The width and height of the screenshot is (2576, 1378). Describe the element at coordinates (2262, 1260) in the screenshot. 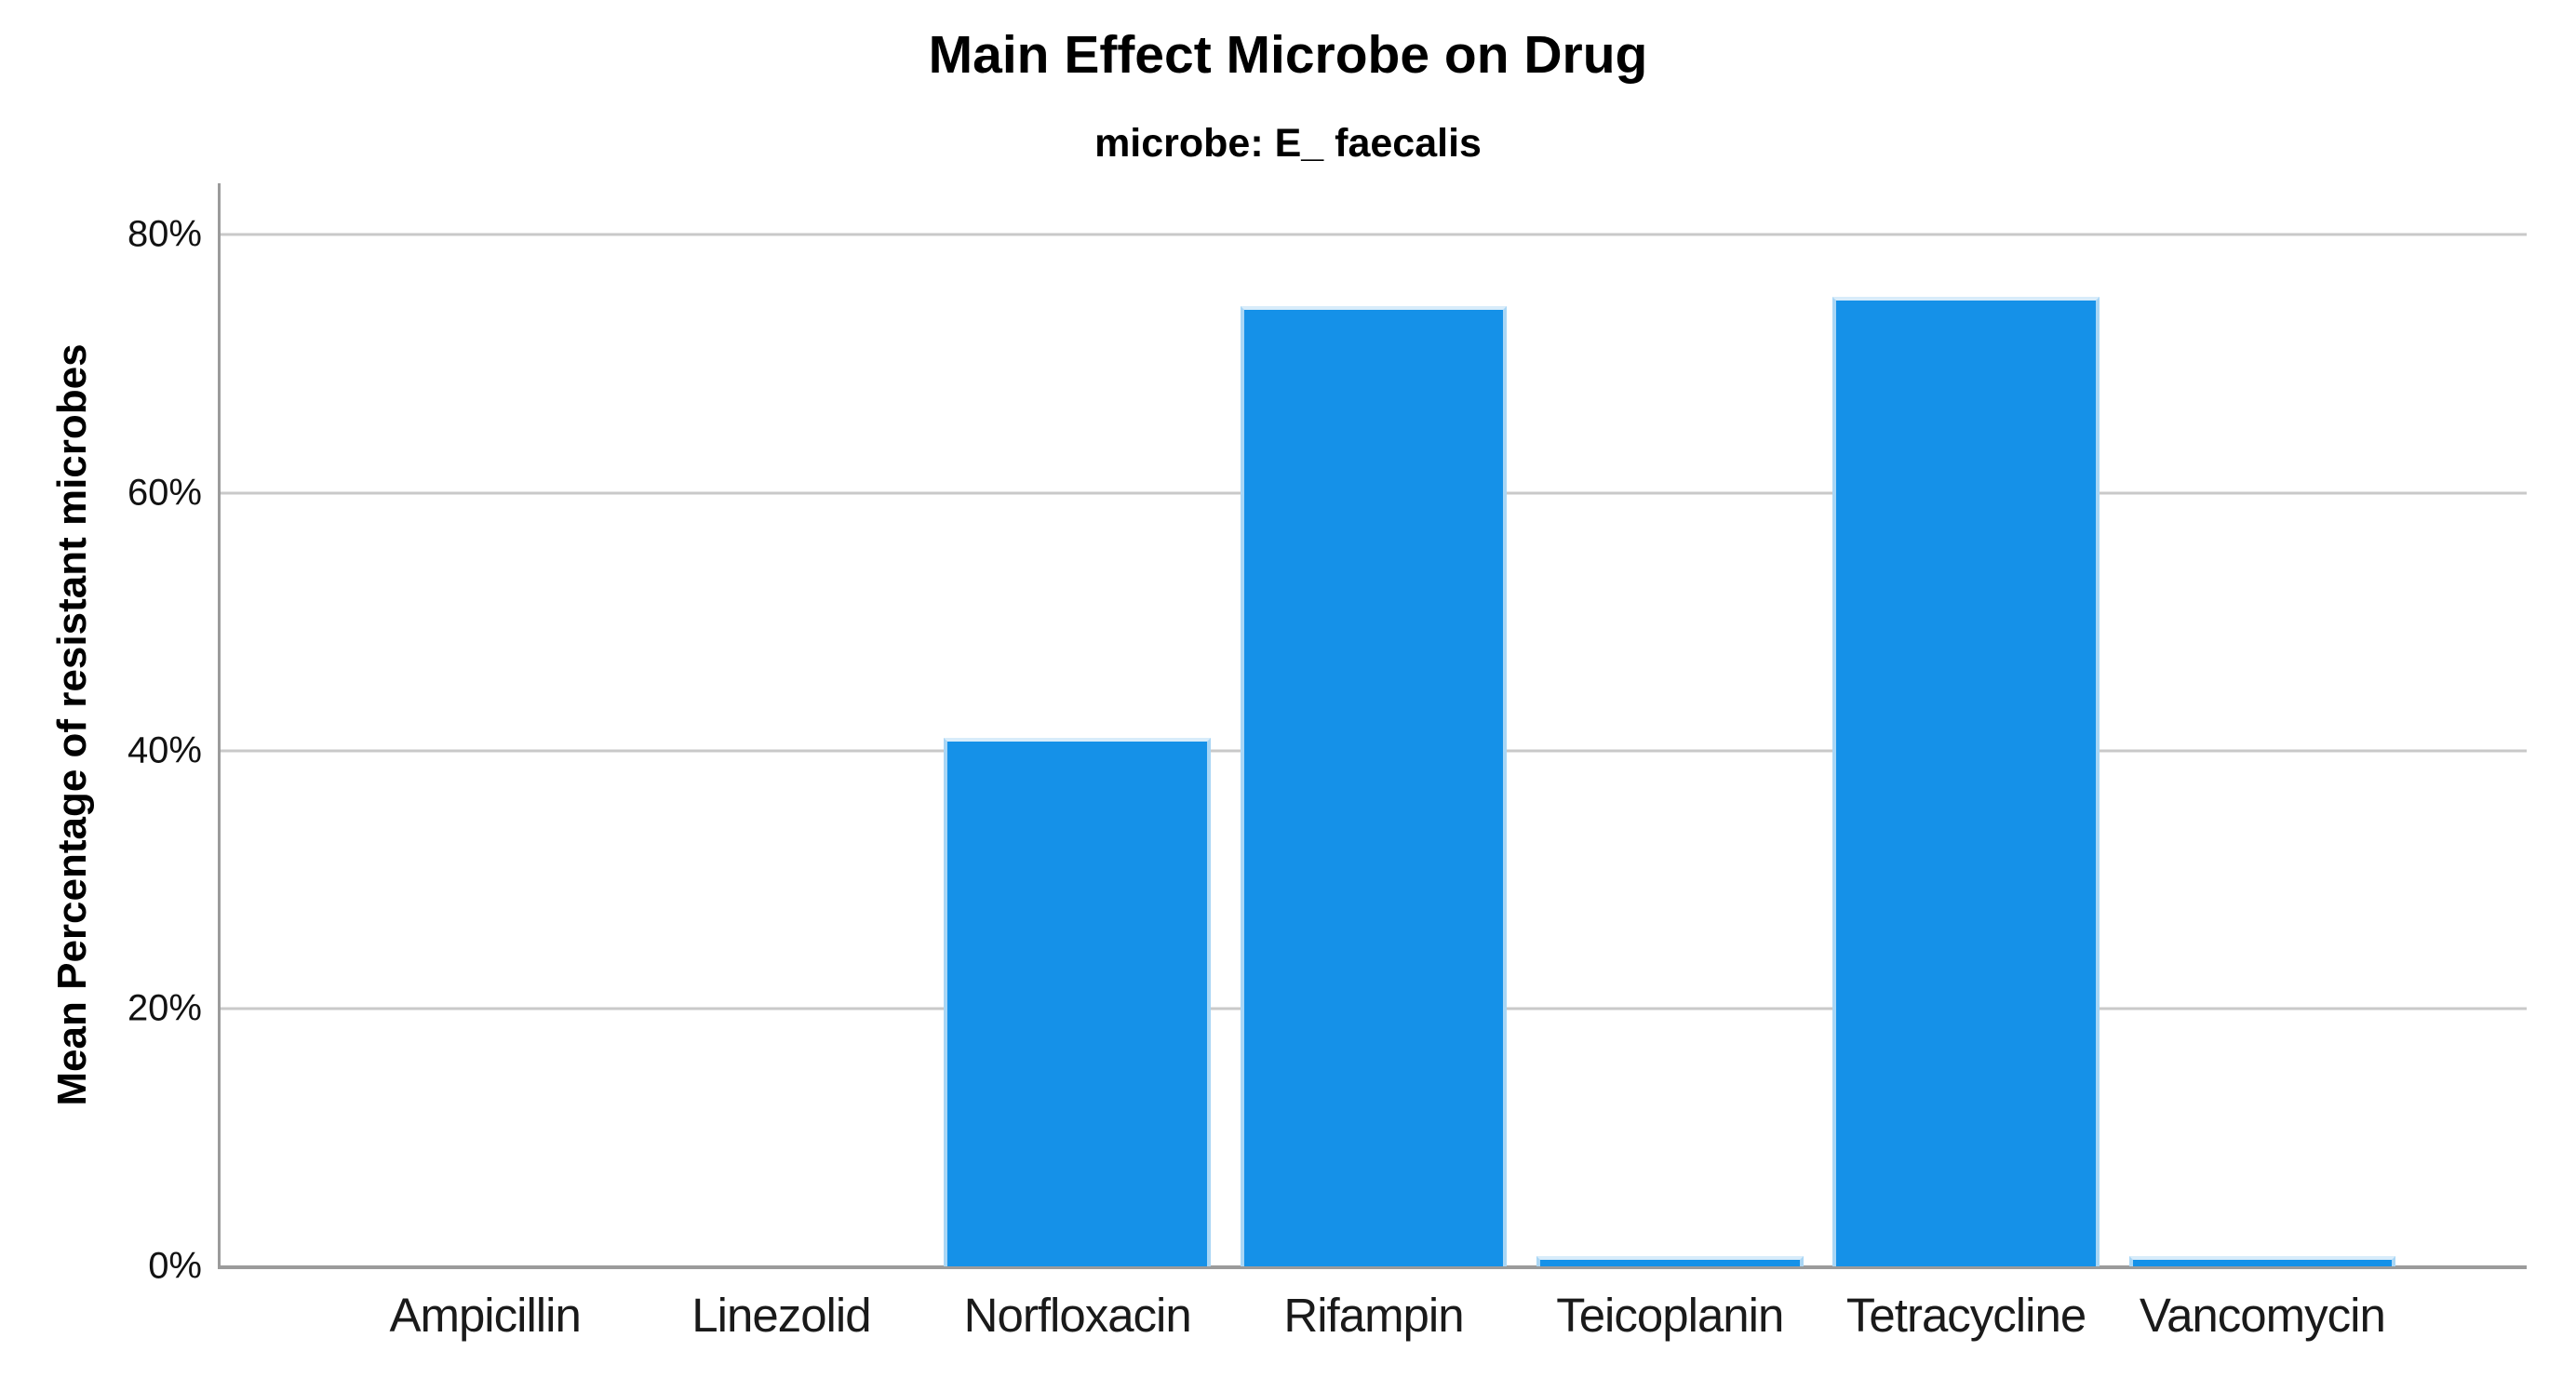

I see `bar-vancomycin` at that location.